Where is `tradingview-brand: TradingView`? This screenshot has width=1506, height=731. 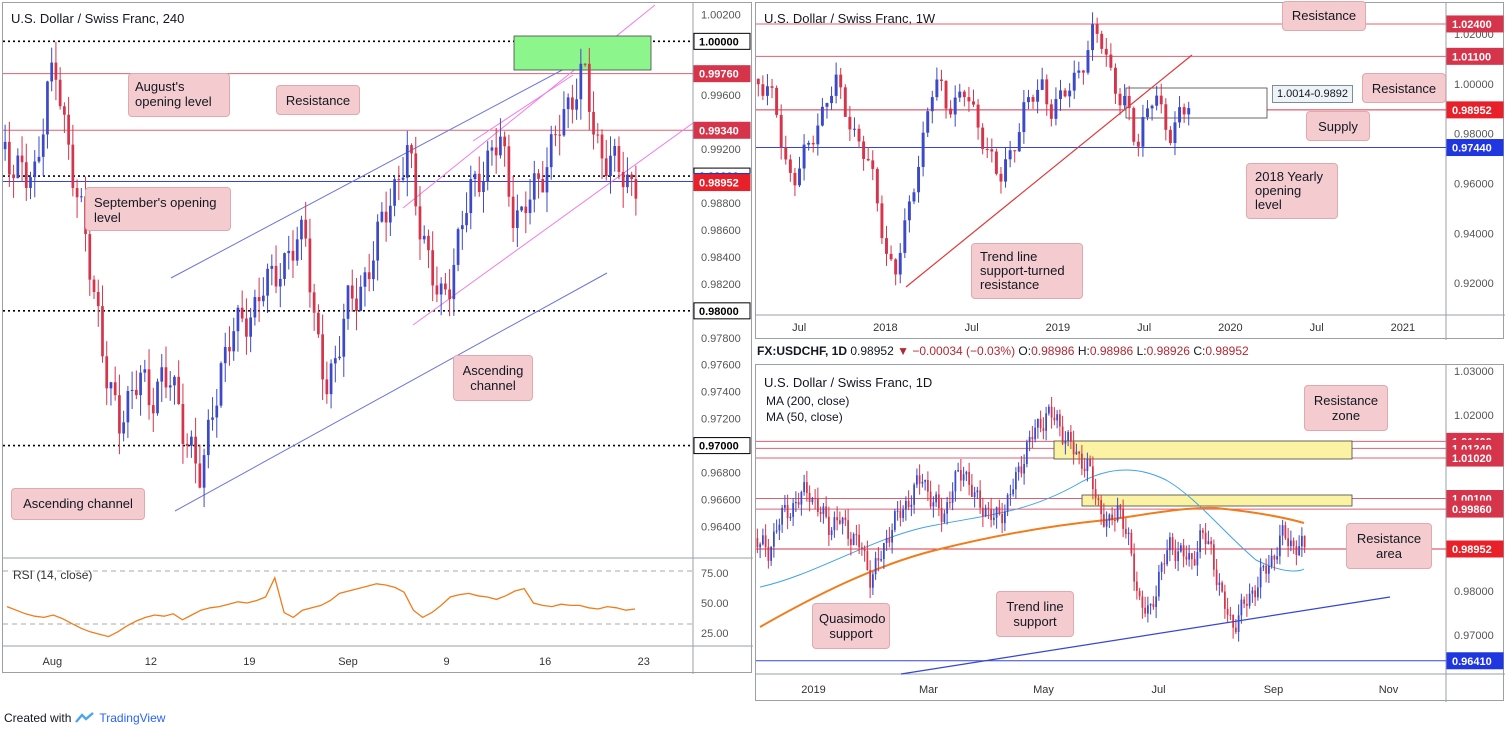
tradingview-brand: TradingView is located at coordinates (132, 718).